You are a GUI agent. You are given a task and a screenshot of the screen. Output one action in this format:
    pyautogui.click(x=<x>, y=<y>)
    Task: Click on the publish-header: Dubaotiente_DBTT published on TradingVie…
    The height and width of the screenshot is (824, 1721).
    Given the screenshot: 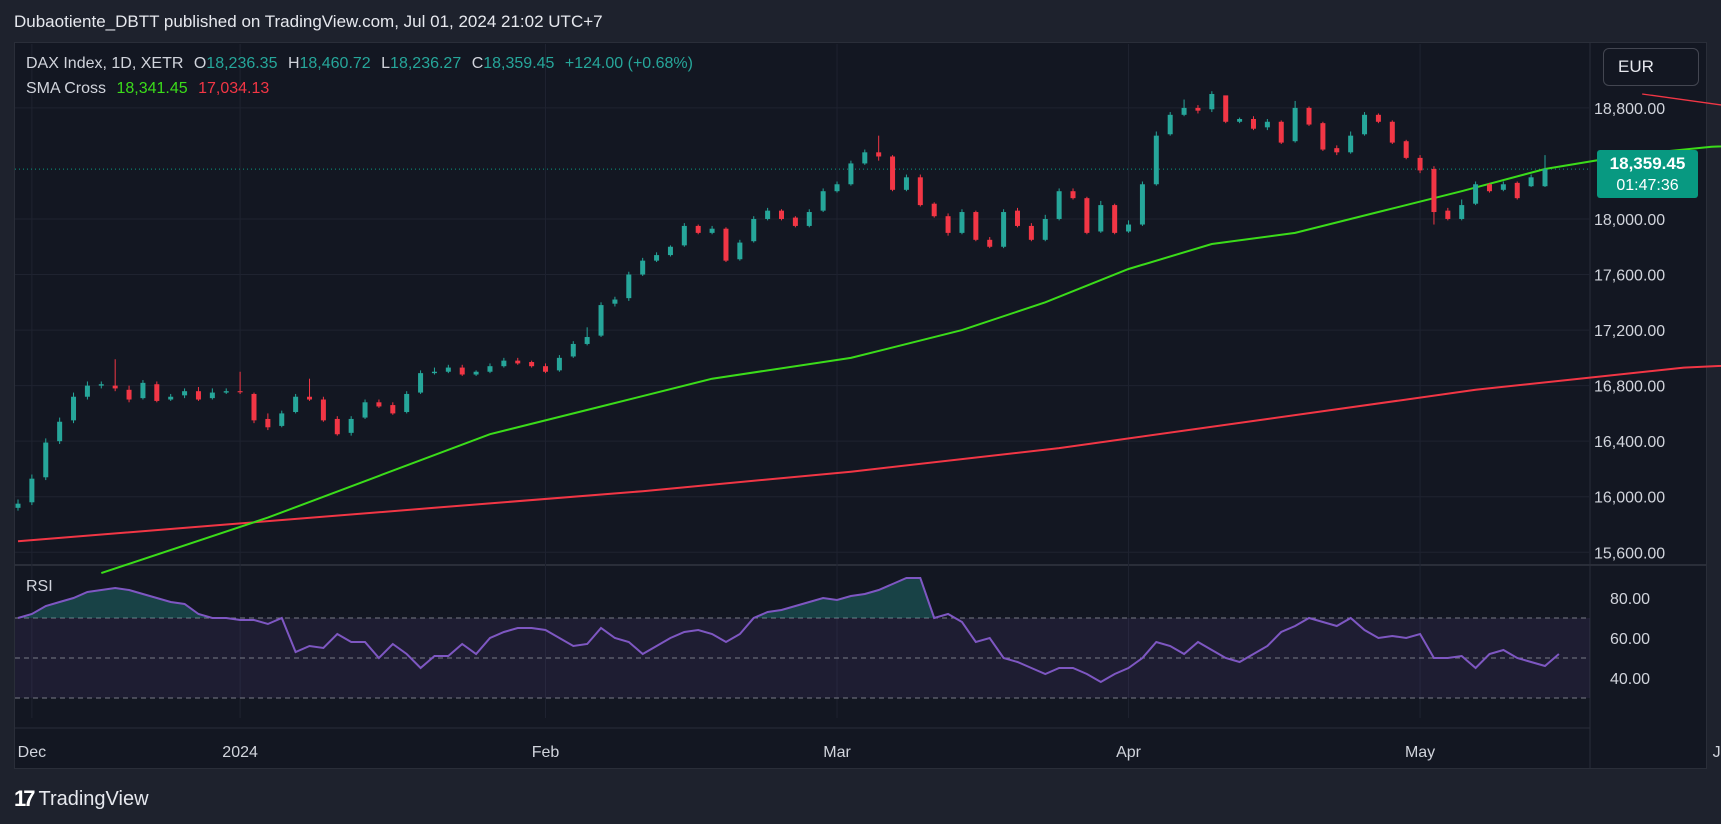 What is the action you would take?
    pyautogui.click(x=308, y=21)
    